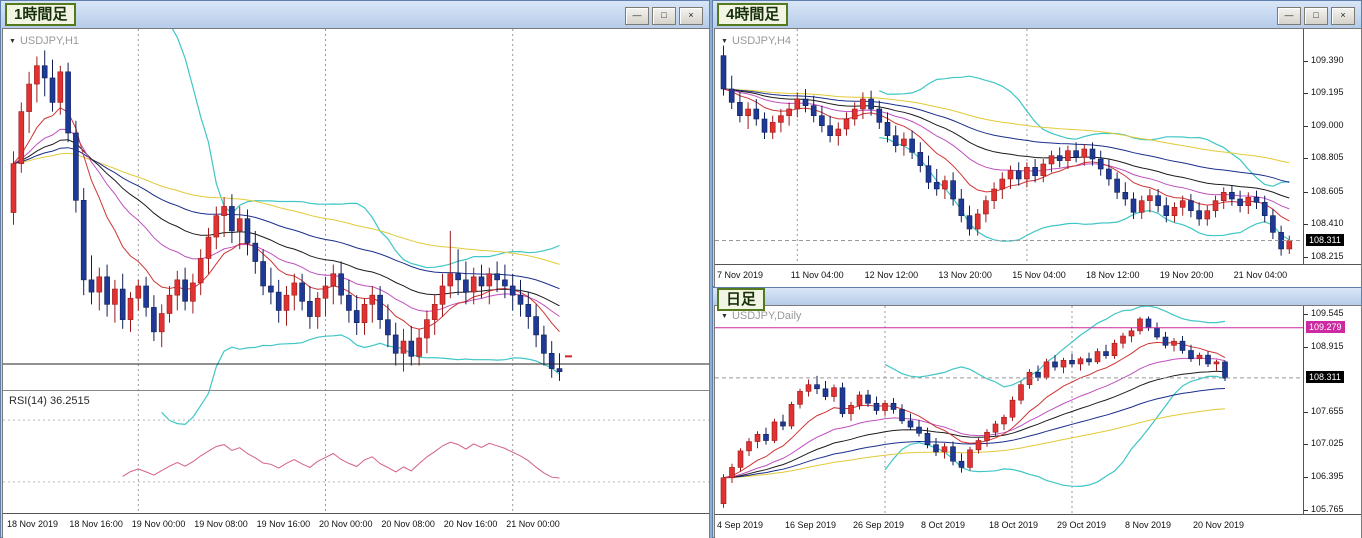 The image size is (1362, 538). What do you see at coordinates (221, 524) in the screenshot?
I see `time-axis-label: 19 Nov 08:00` at bounding box center [221, 524].